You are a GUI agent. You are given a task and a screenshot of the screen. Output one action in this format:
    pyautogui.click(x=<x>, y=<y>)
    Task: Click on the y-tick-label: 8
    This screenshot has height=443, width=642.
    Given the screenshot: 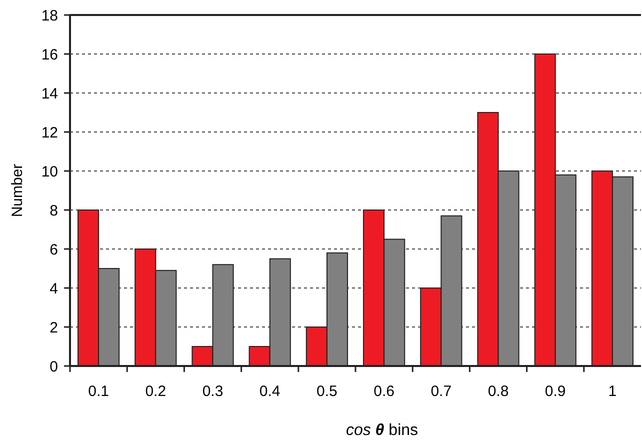 What is the action you would take?
    pyautogui.click(x=54, y=211)
    